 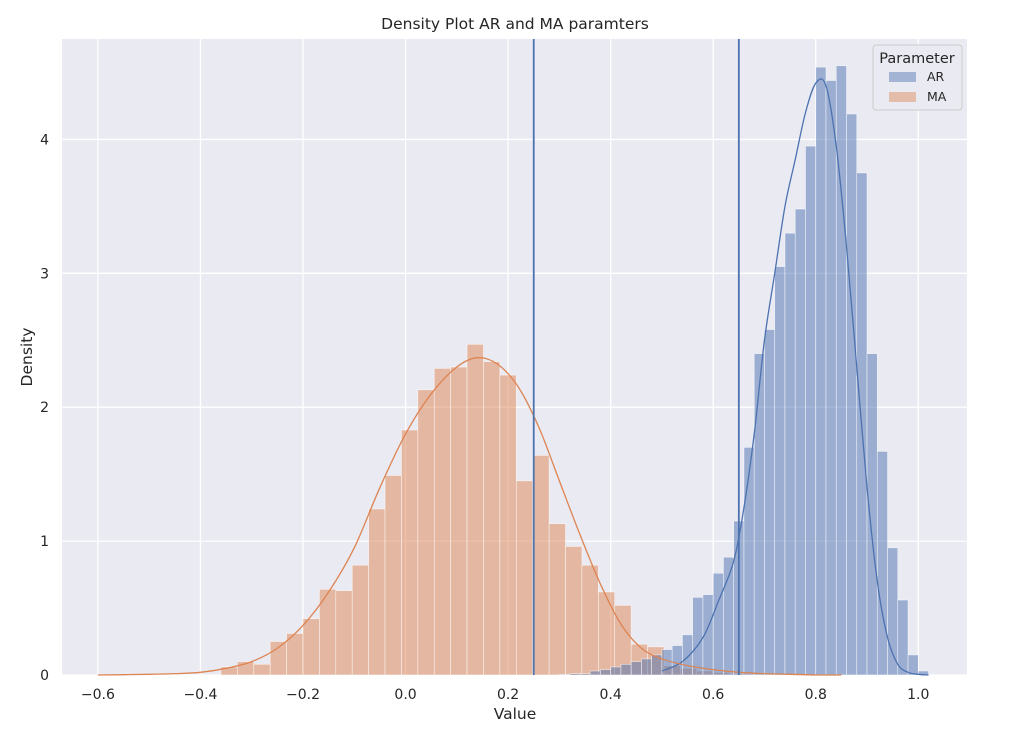 What do you see at coordinates (508, 695) in the screenshot?
I see `x-tick-label: 0.2` at bounding box center [508, 695].